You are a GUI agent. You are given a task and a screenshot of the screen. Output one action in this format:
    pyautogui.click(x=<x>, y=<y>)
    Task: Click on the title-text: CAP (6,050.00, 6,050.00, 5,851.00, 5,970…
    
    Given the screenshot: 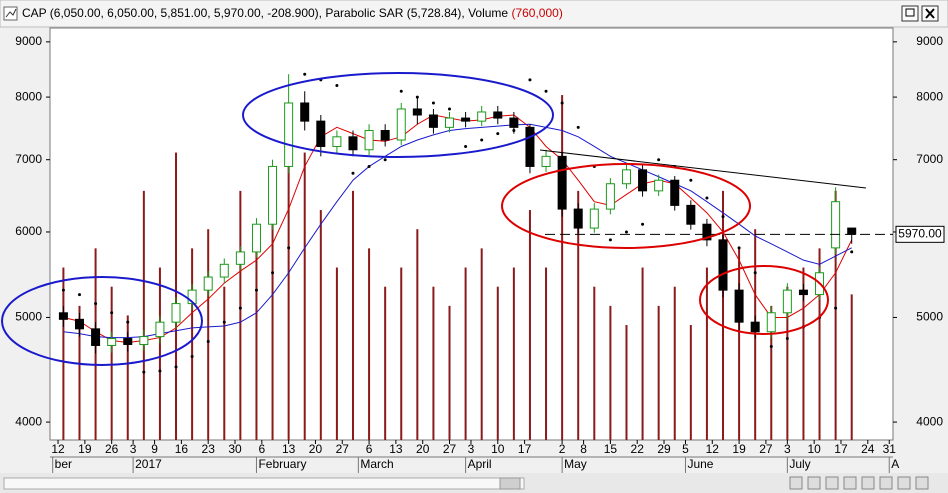 What is the action you would take?
    pyautogui.click(x=266, y=13)
    